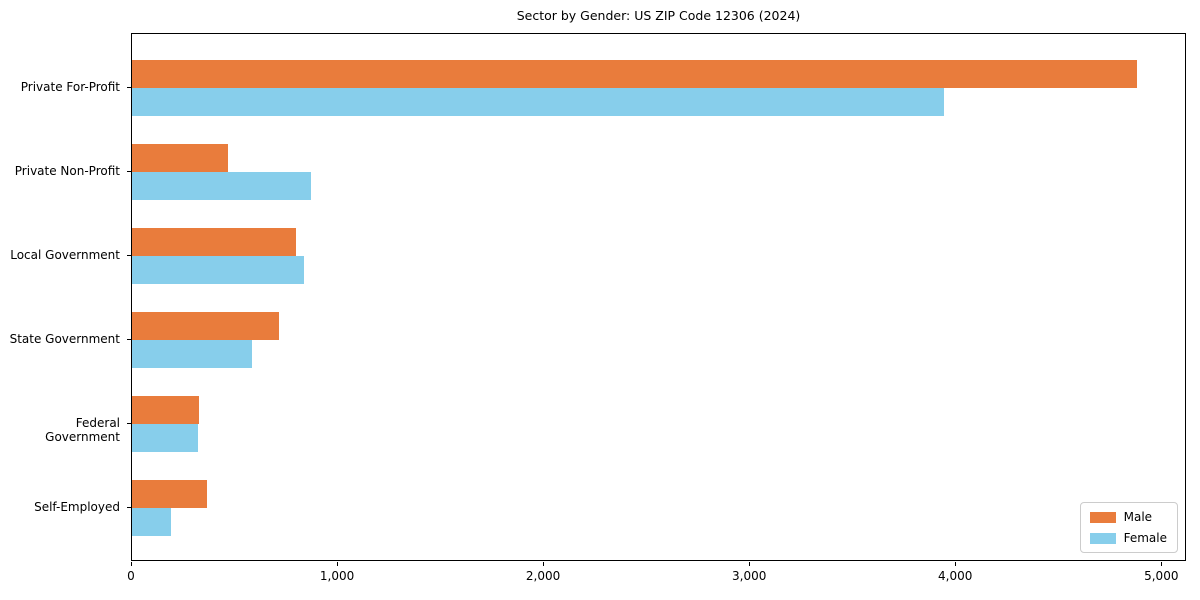  Describe the element at coordinates (170, 494) in the screenshot. I see `bar-male-self-employed` at that location.